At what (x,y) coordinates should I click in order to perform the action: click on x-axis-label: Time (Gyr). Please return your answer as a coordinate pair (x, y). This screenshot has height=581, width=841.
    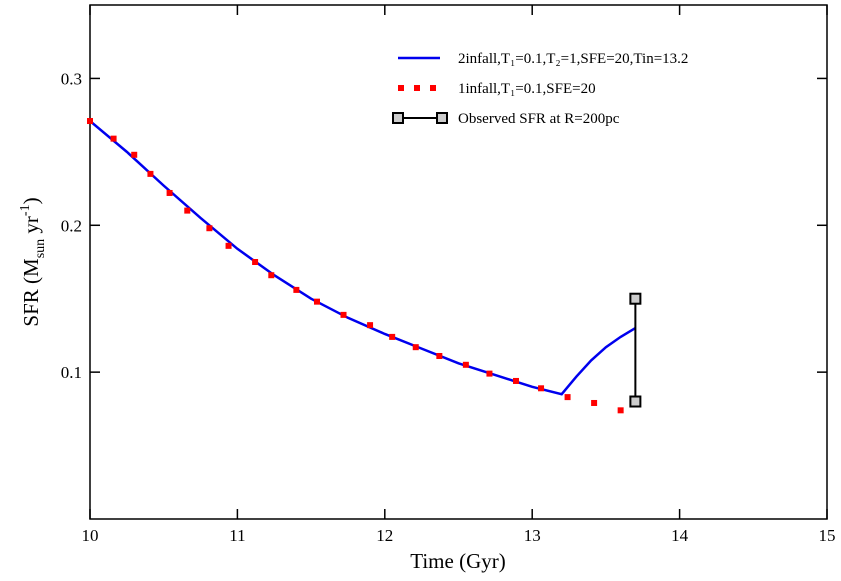
    Looking at the image, I should click on (457, 561).